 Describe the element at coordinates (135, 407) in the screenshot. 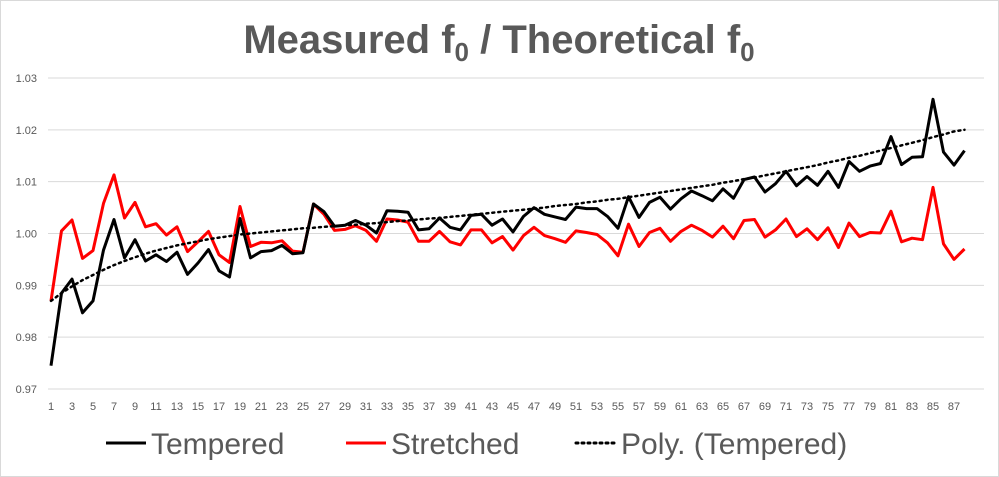

I see `x-tick-label: 9` at that location.